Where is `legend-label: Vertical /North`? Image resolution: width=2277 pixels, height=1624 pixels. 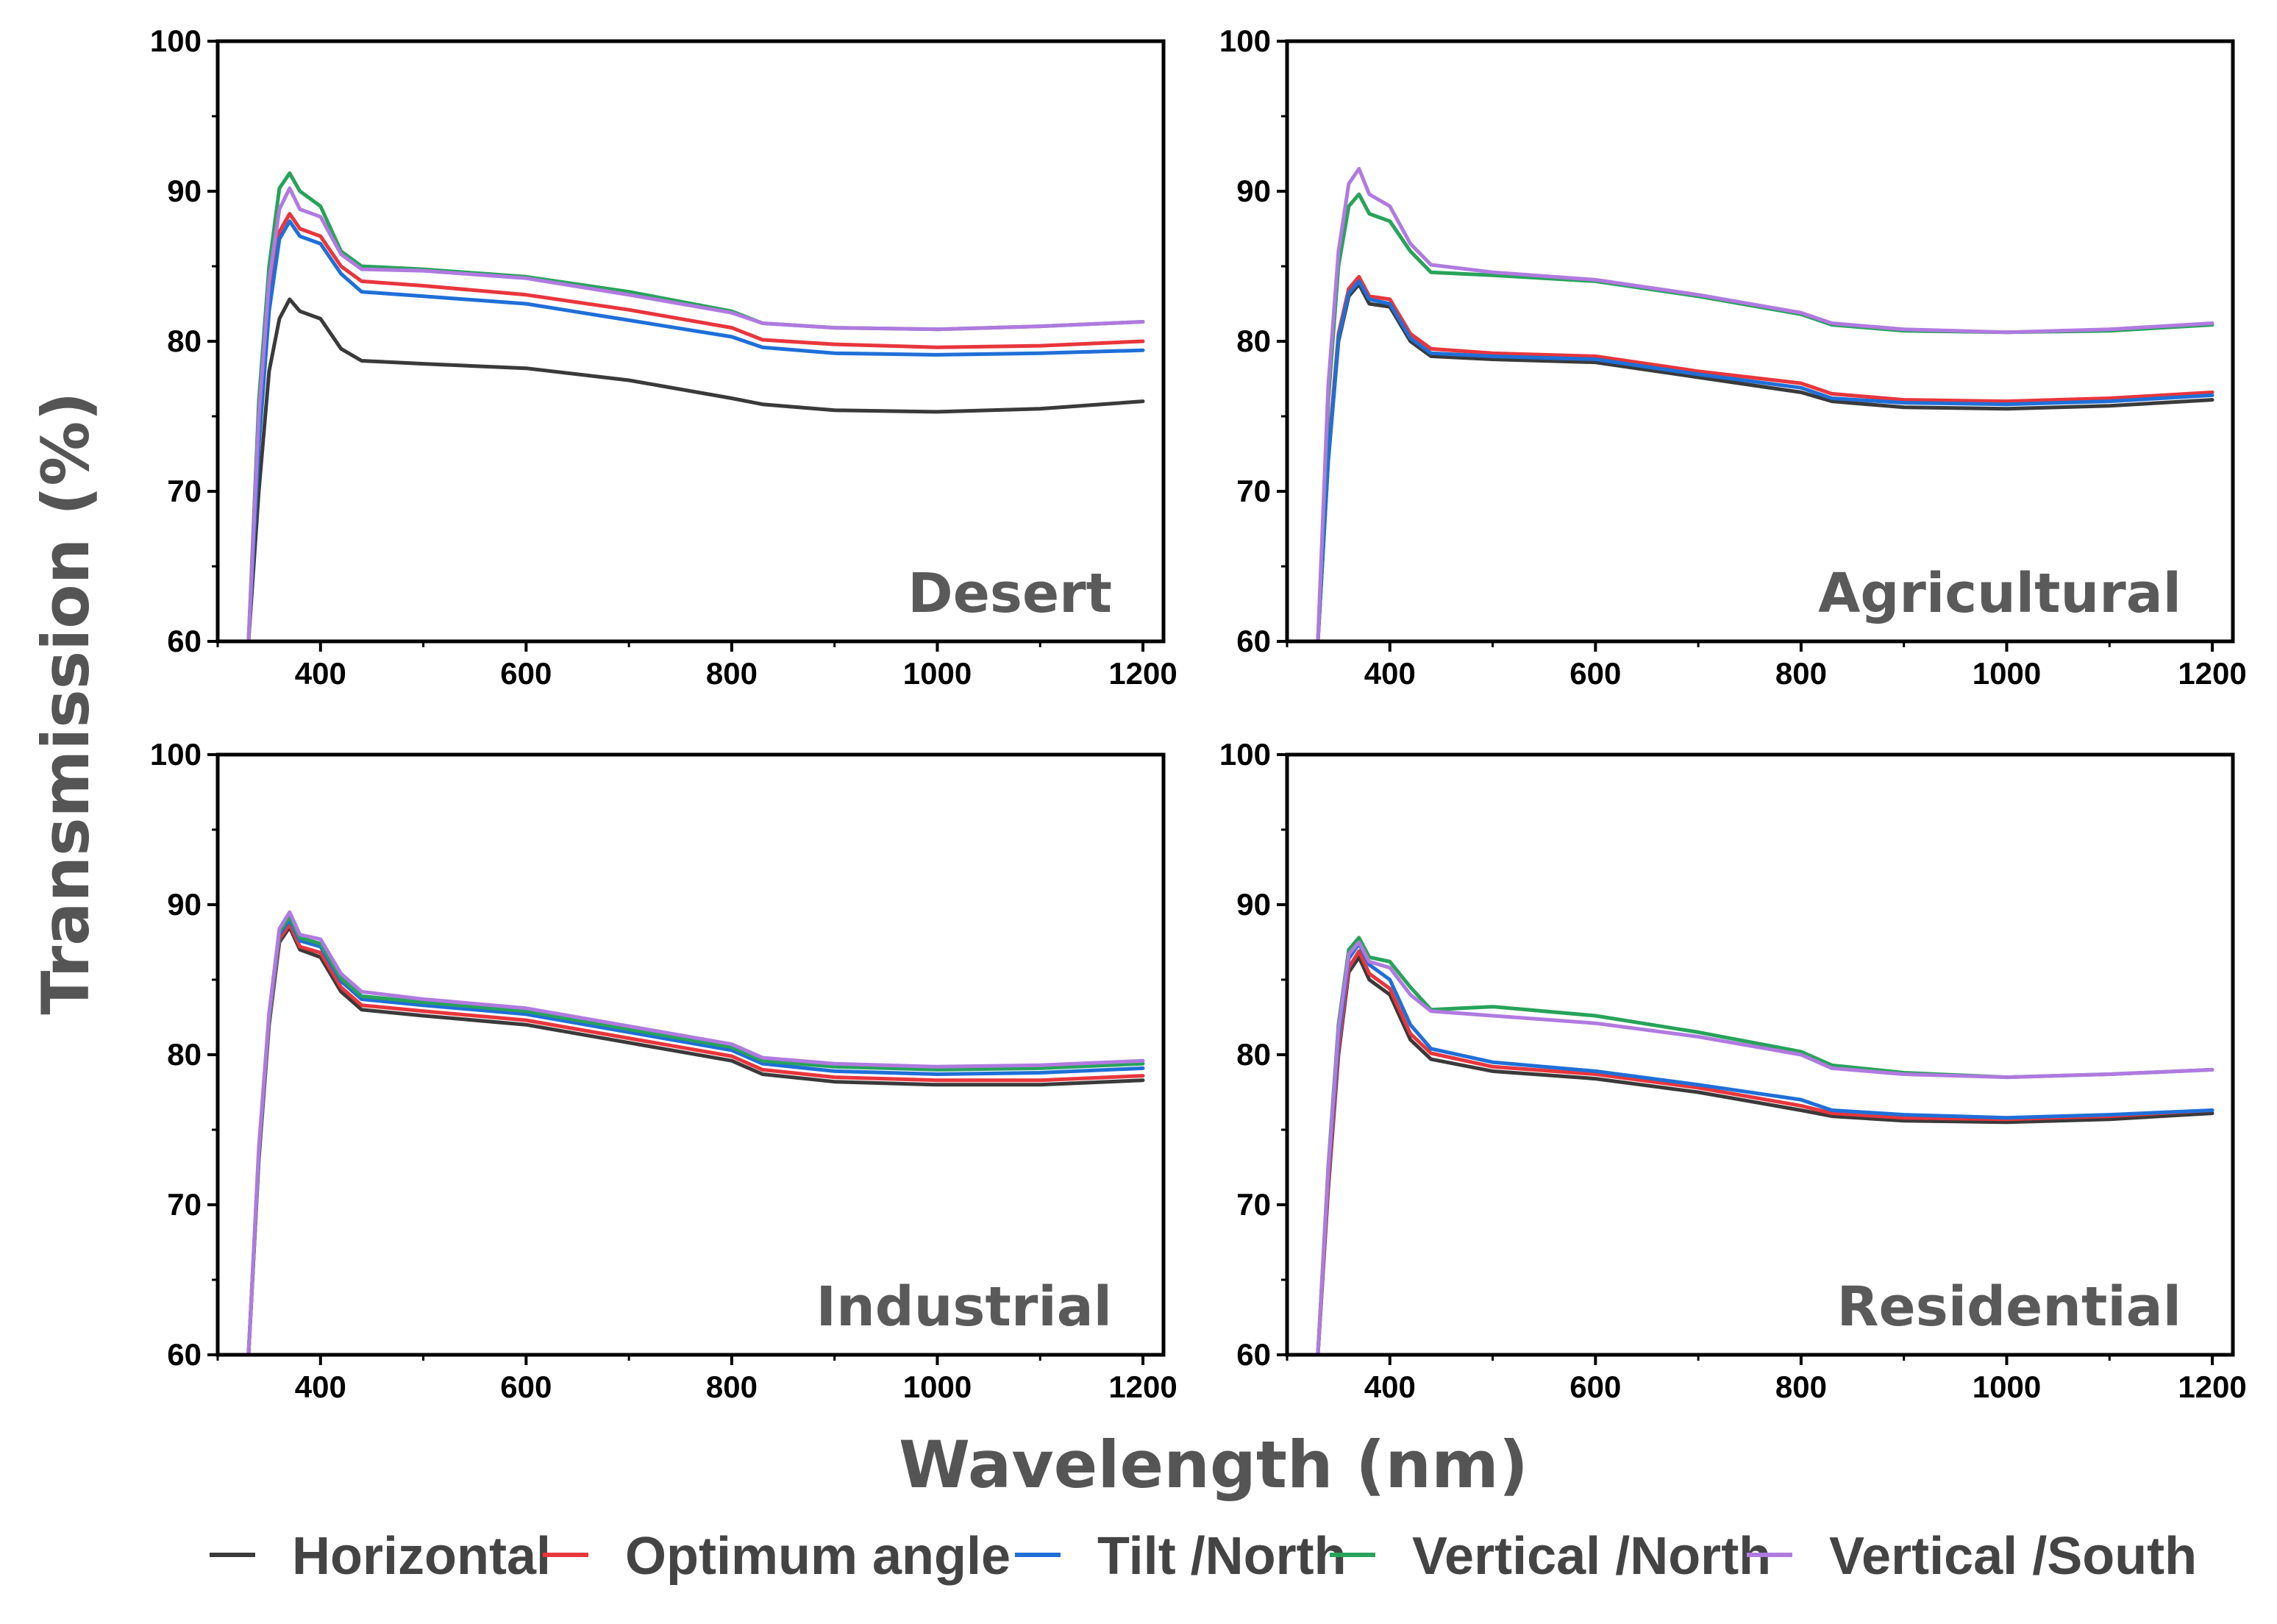
legend-label: Vertical /North is located at coordinates (1591, 1556).